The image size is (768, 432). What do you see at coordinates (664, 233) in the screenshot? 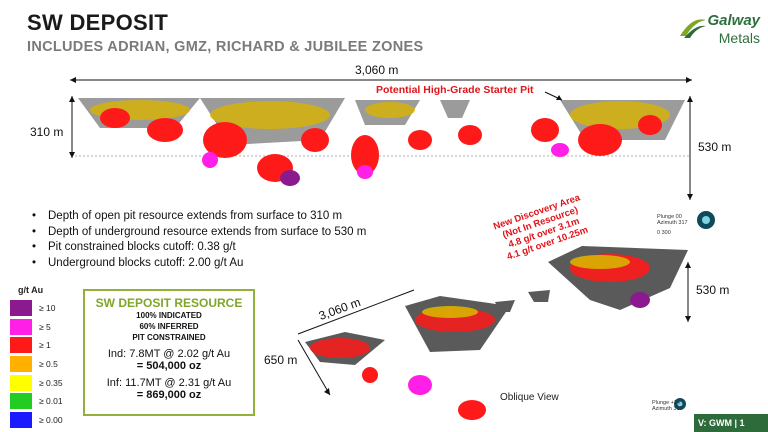
I see `orientation-scale: 0 300` at bounding box center [664, 233].